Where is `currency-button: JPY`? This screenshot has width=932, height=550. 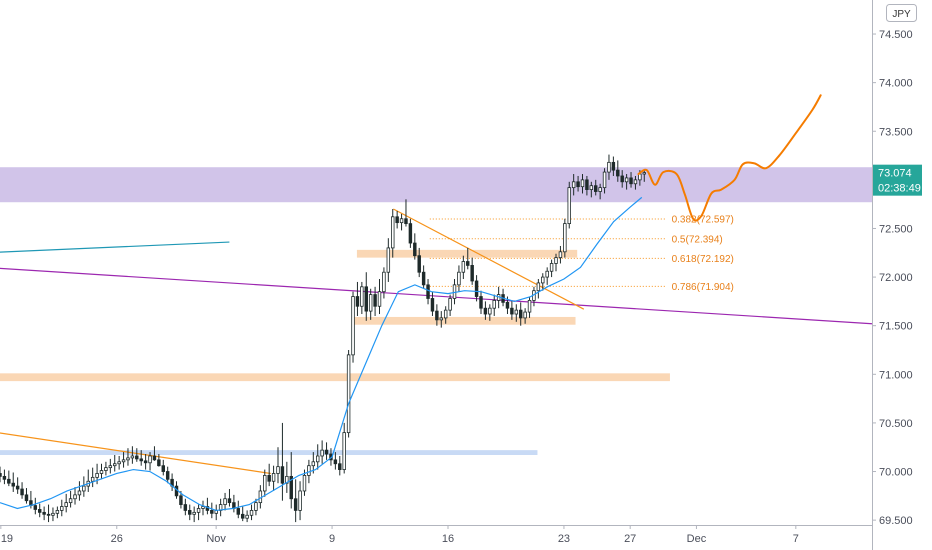
currency-button: JPY is located at coordinates (901, 13).